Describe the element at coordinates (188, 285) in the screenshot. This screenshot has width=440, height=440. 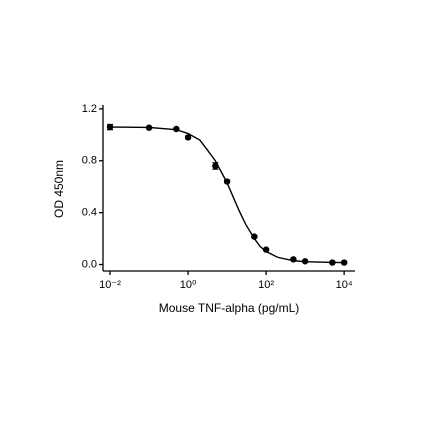
I see `x-tick-label: 10⁰` at that location.